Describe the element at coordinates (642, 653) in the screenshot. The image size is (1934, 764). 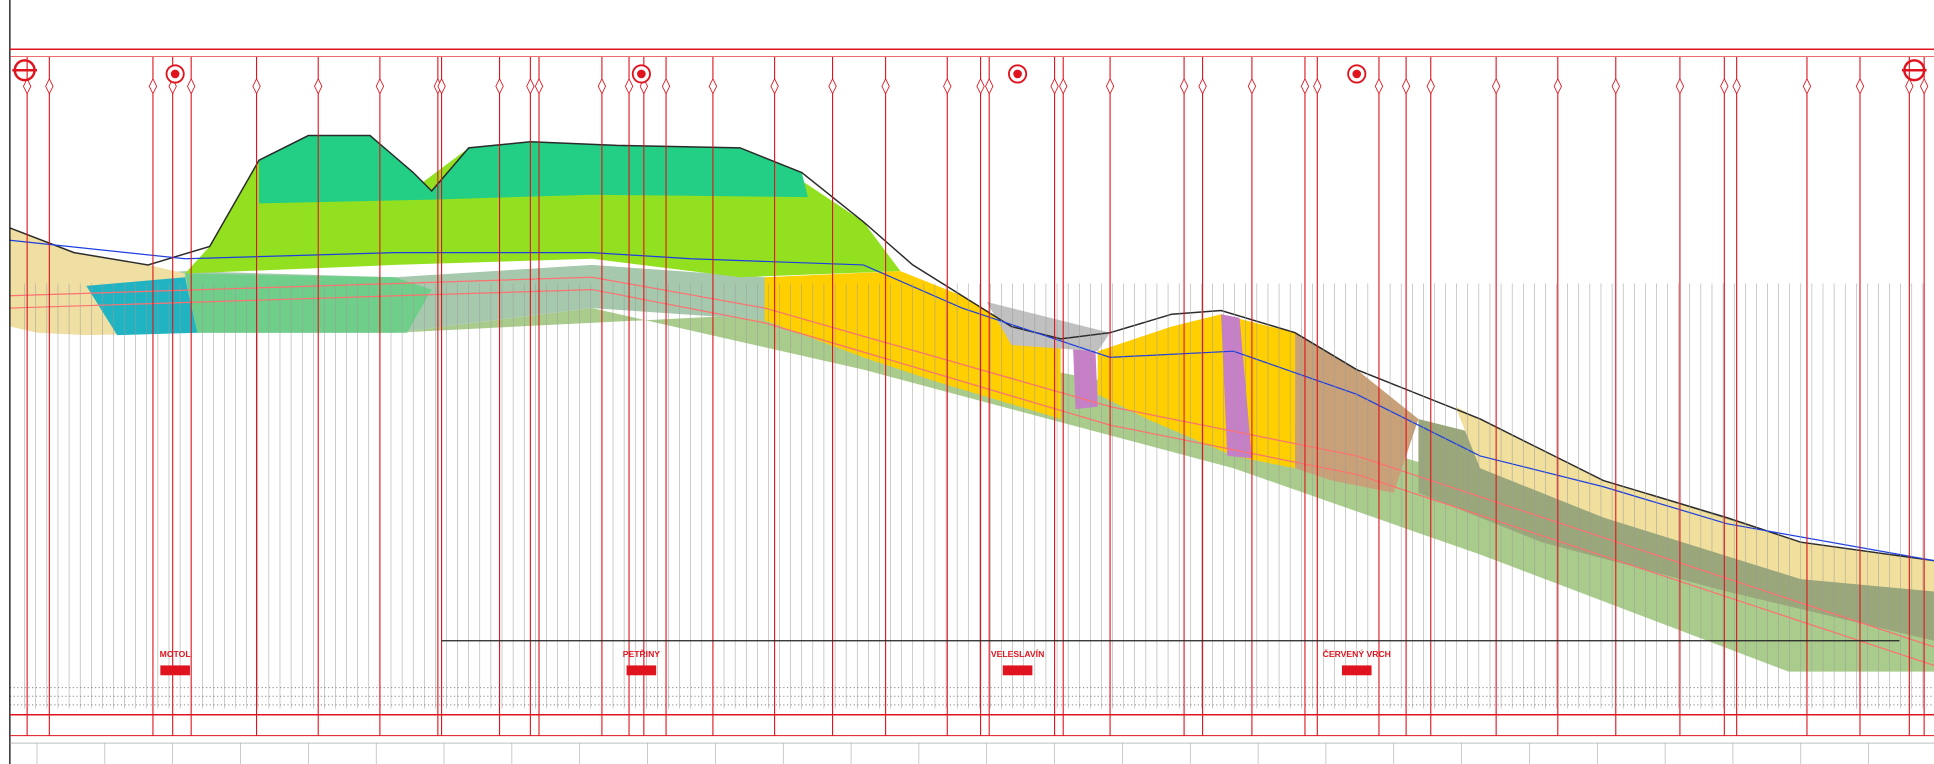
I see `station-label: PETŘINY` at that location.